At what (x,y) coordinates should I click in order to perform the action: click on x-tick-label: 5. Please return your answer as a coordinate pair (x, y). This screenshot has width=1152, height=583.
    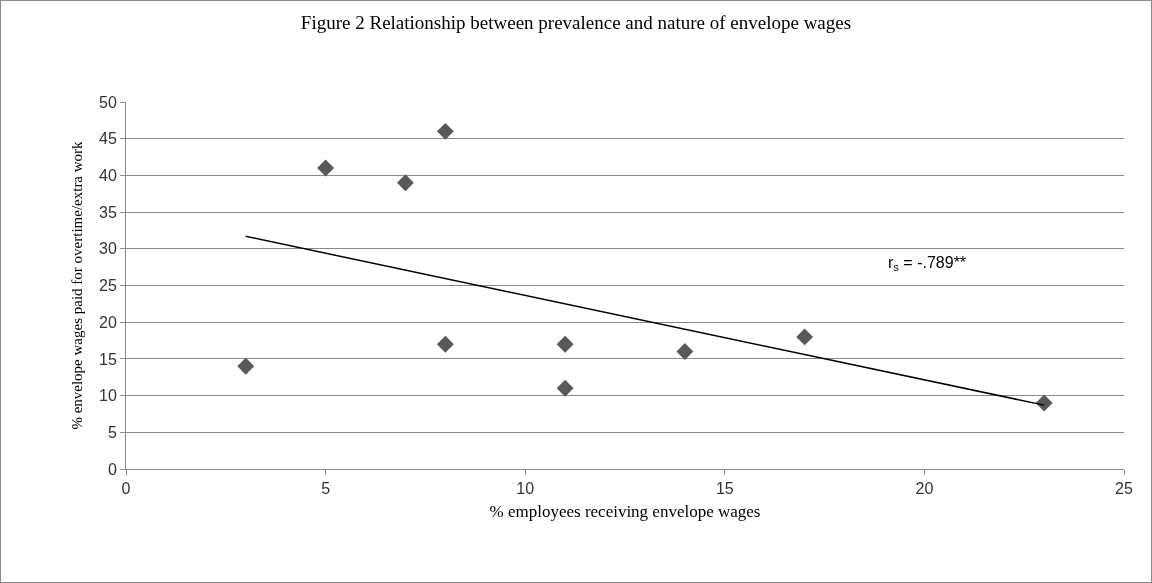
    Looking at the image, I should click on (326, 489).